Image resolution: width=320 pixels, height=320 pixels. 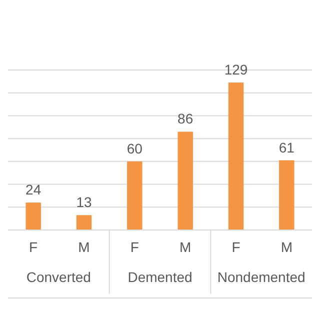 What do you see at coordinates (286, 147) in the screenshot?
I see `data-label: 61` at bounding box center [286, 147].